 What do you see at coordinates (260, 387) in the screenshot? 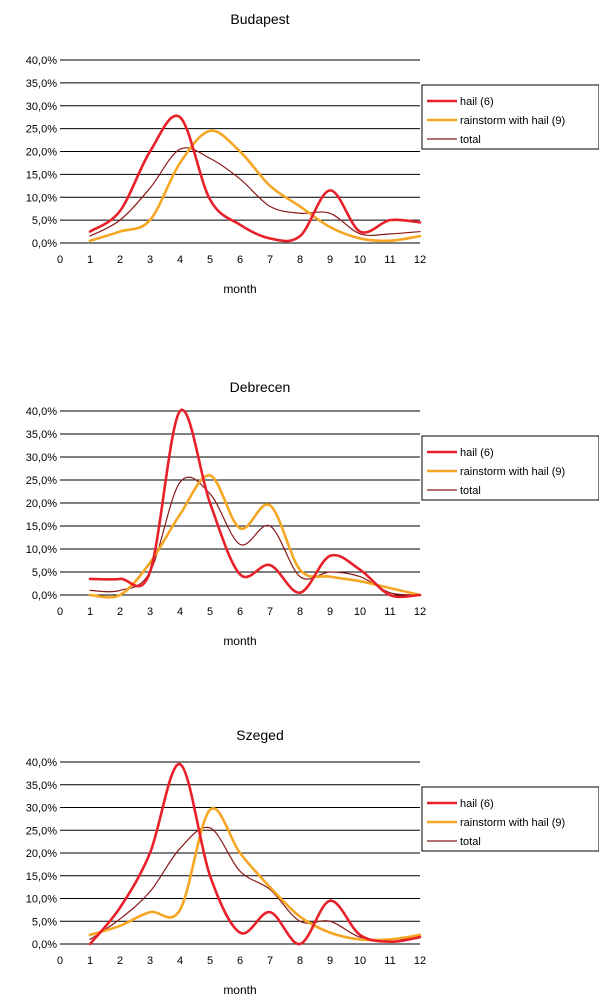
I see `chart-title: Debrecen` at bounding box center [260, 387].